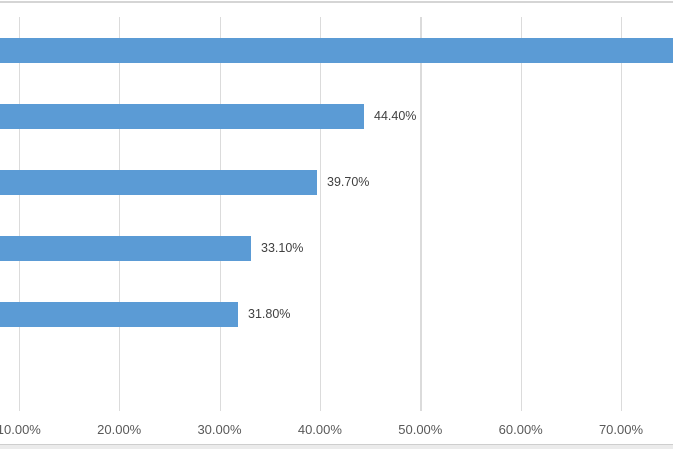  What do you see at coordinates (219, 429) in the screenshot?
I see `x-axis-tick-label: 30.00%` at bounding box center [219, 429].